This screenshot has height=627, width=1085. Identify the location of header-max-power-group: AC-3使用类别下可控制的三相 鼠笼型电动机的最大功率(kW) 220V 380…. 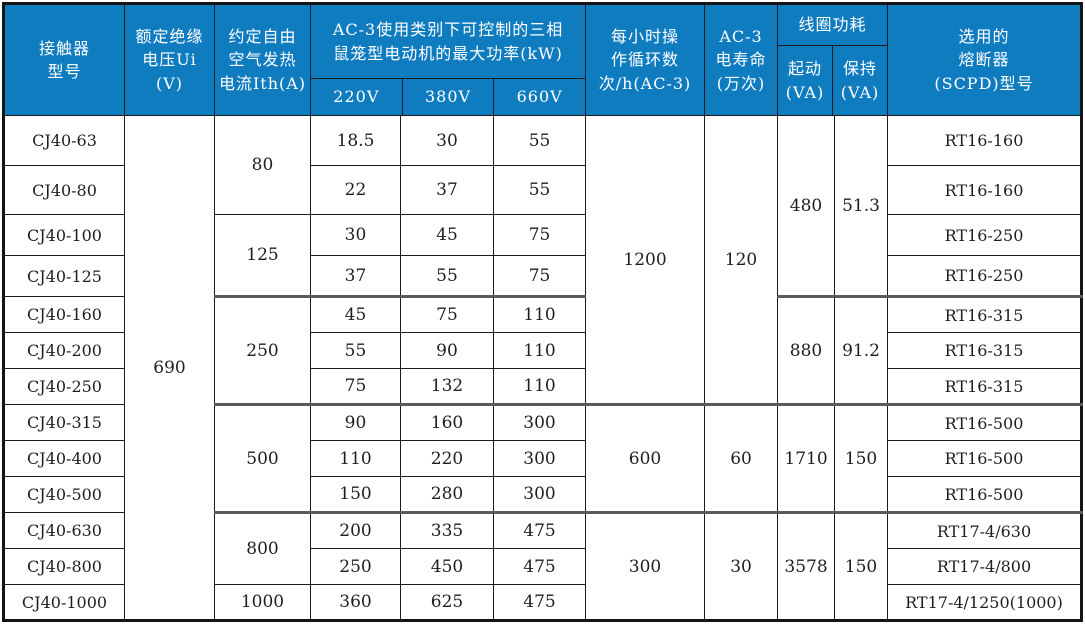
(448, 59).